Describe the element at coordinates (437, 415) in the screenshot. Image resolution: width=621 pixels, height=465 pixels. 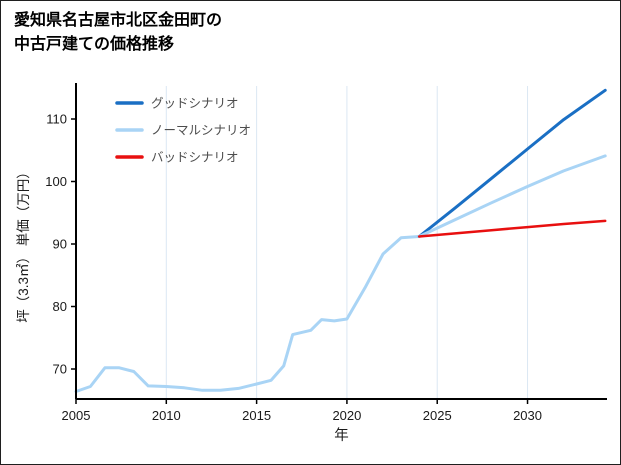
I see `x-tick-label-2025: 2025` at that location.